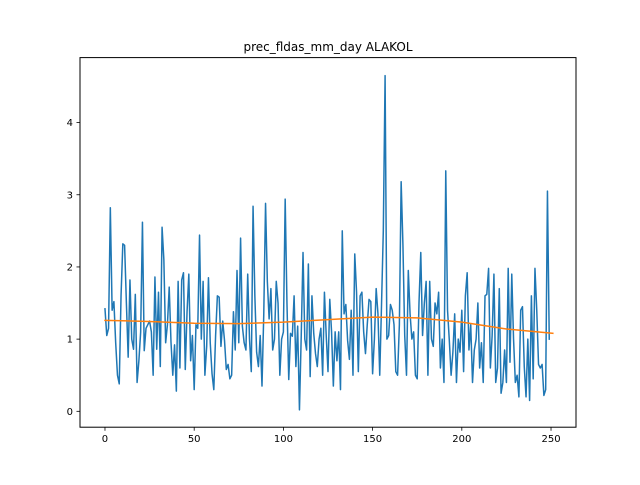 The image size is (640, 485). Describe the element at coordinates (327, 47) in the screenshot. I see `chart-title: prec_fldas_mm_day ALAKOL` at that location.